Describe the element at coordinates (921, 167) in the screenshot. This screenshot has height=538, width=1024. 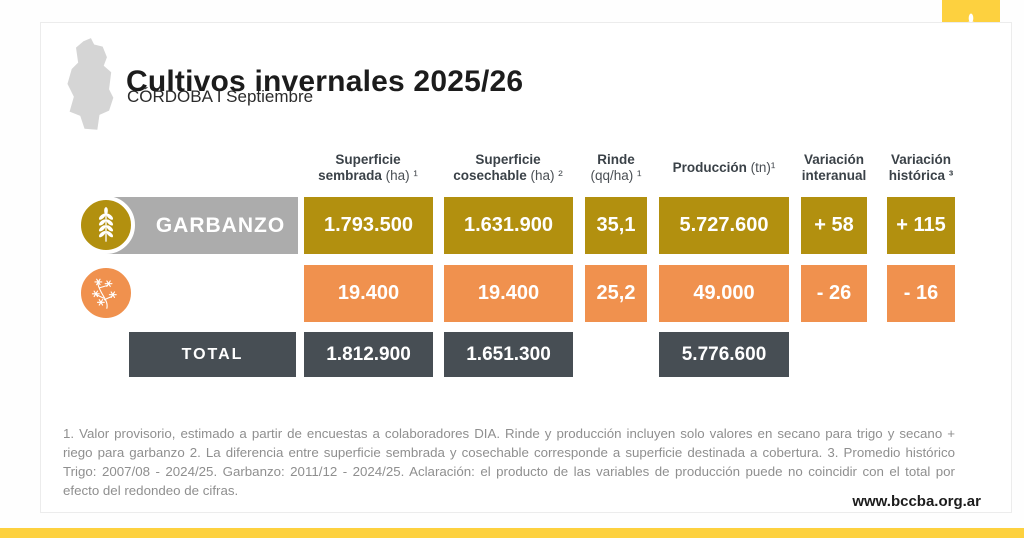
I see `column-header-variacion-historica: Variación histórica ³` at that location.